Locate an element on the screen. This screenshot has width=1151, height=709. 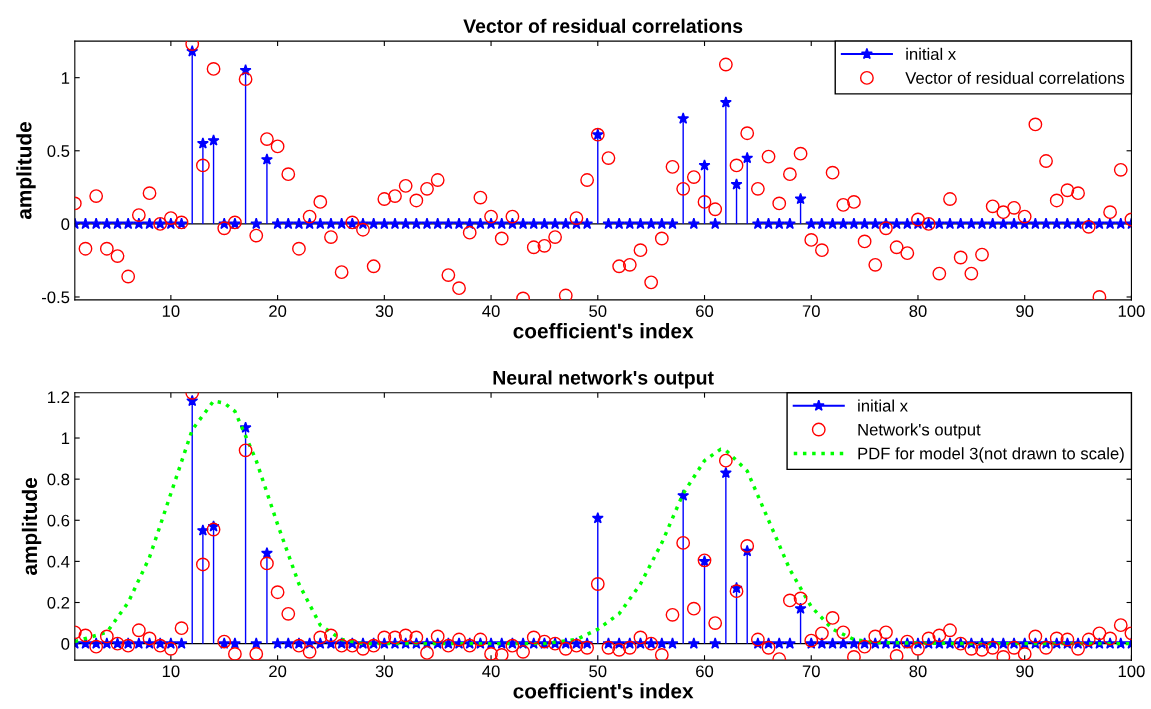
legend-label: PDF for model 3(not drawn to scale) is located at coordinates (991, 455).